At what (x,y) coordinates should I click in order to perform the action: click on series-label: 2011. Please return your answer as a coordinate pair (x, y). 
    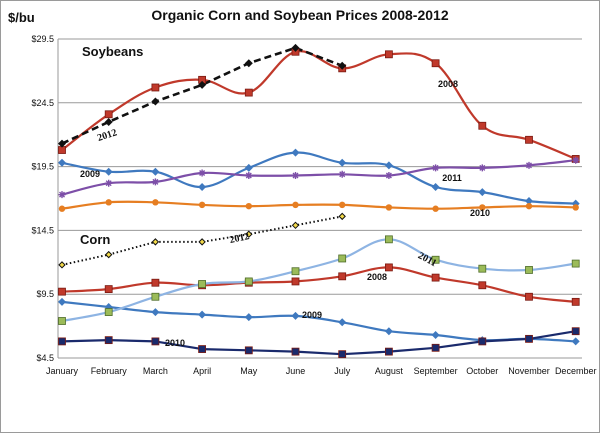
    Looking at the image, I should click on (427, 259).